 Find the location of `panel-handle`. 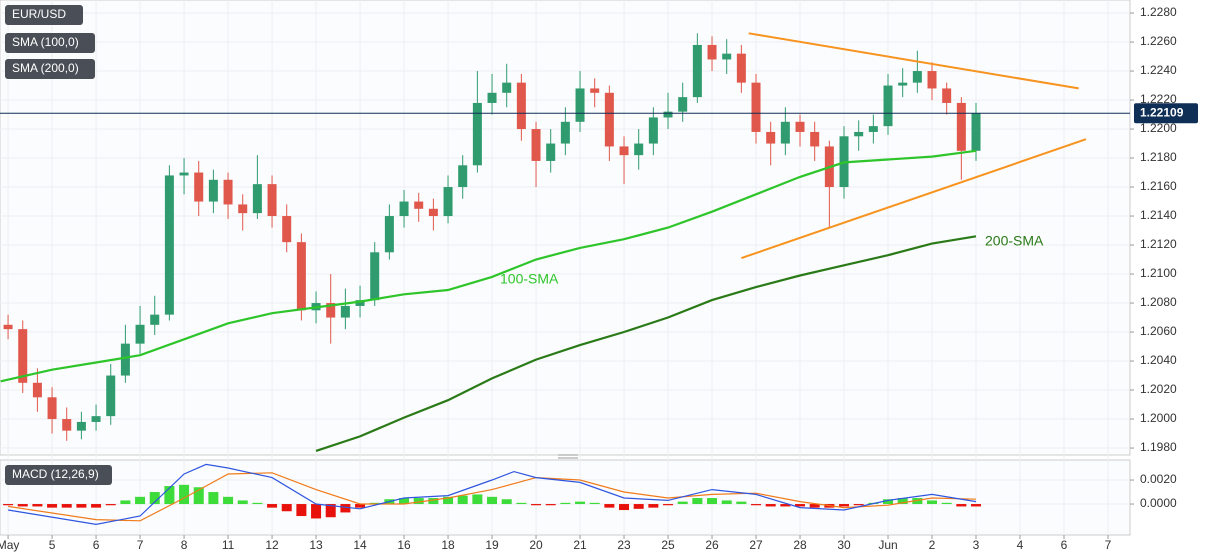

panel-handle is located at coordinates (568, 456).